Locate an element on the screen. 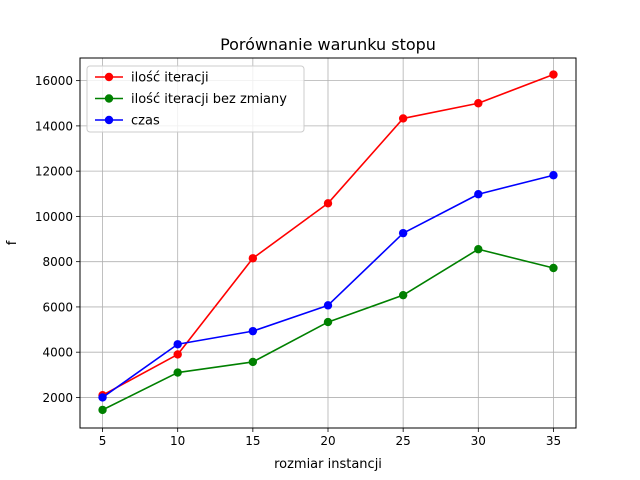  x-axis-label: rozmiar instancji is located at coordinates (328, 464).